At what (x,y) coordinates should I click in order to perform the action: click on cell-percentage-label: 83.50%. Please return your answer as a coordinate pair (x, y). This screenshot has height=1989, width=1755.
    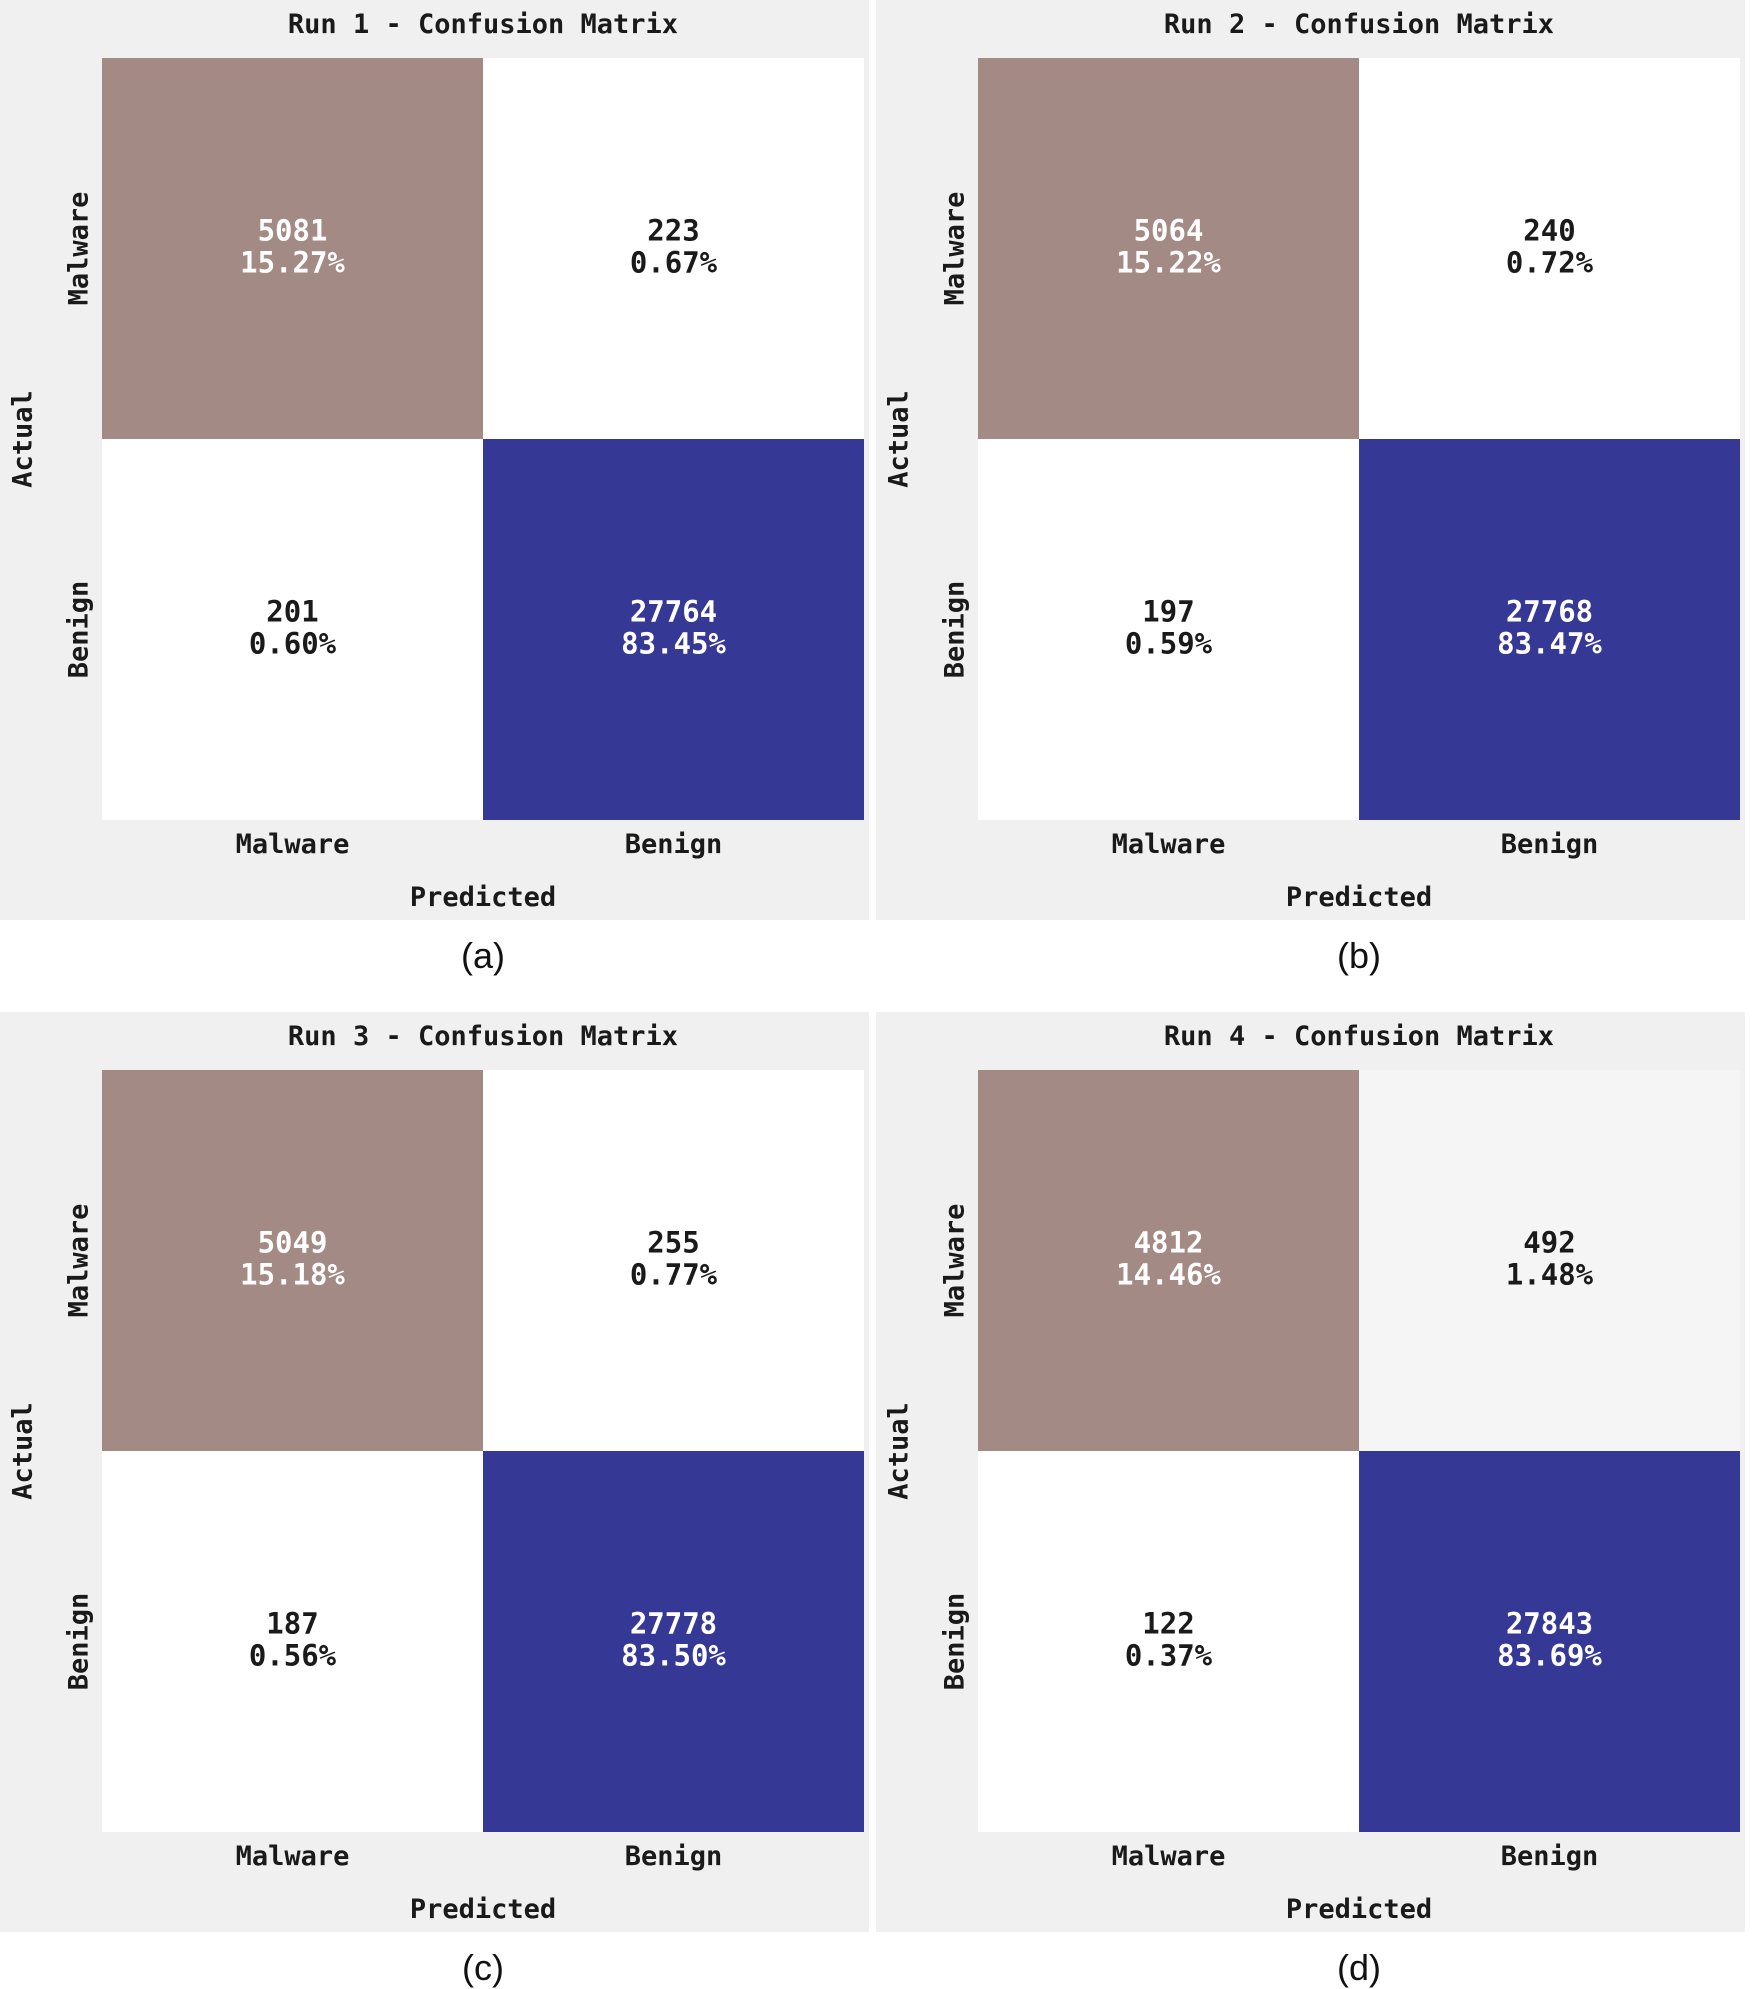
    Looking at the image, I should click on (673, 1656).